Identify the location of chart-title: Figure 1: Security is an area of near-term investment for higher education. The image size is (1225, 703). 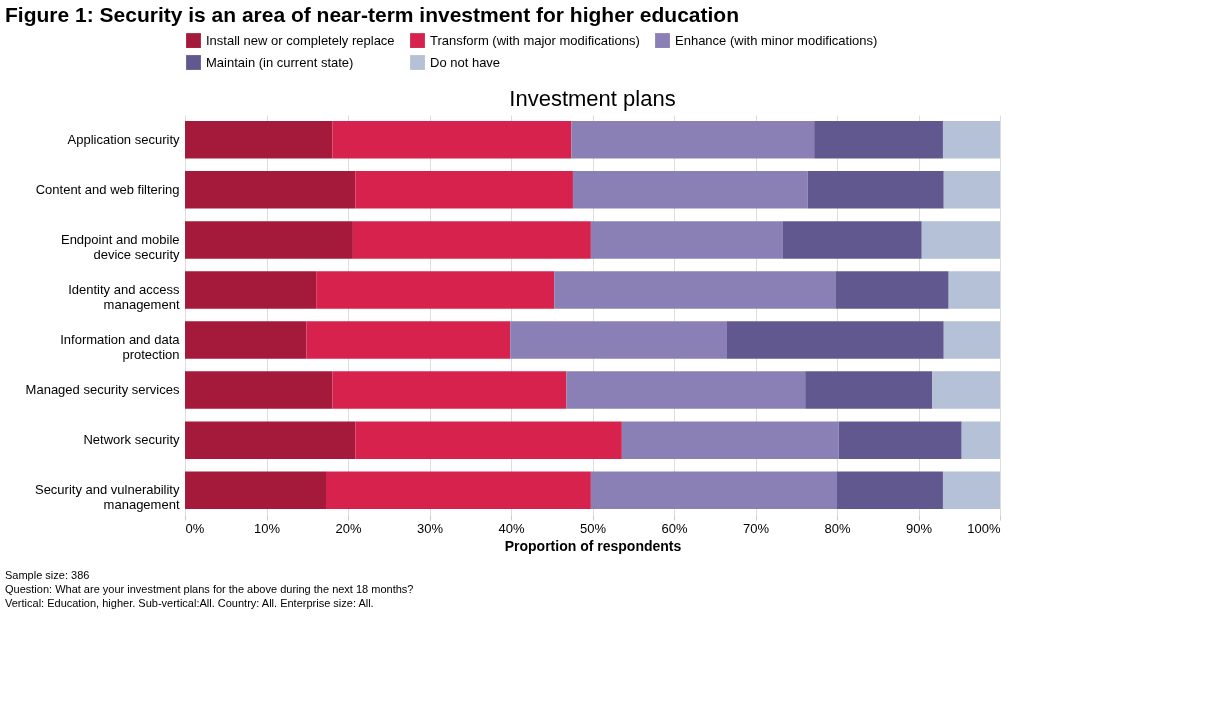
(372, 14).